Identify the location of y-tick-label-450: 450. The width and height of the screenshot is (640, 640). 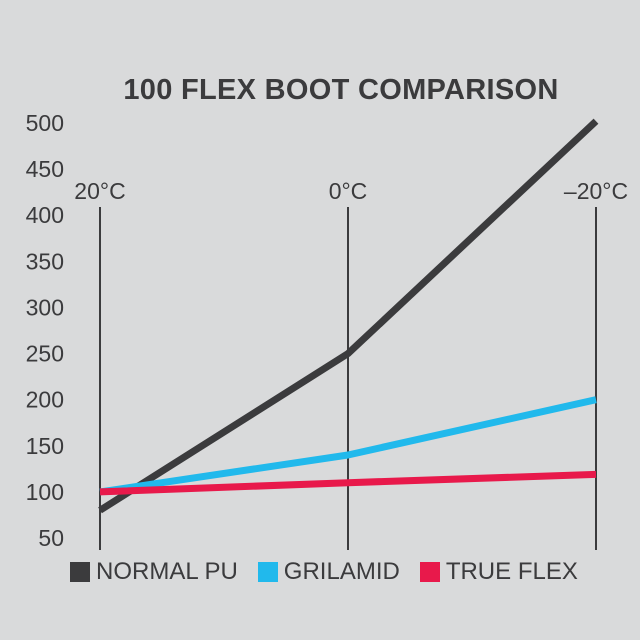
(45, 169).